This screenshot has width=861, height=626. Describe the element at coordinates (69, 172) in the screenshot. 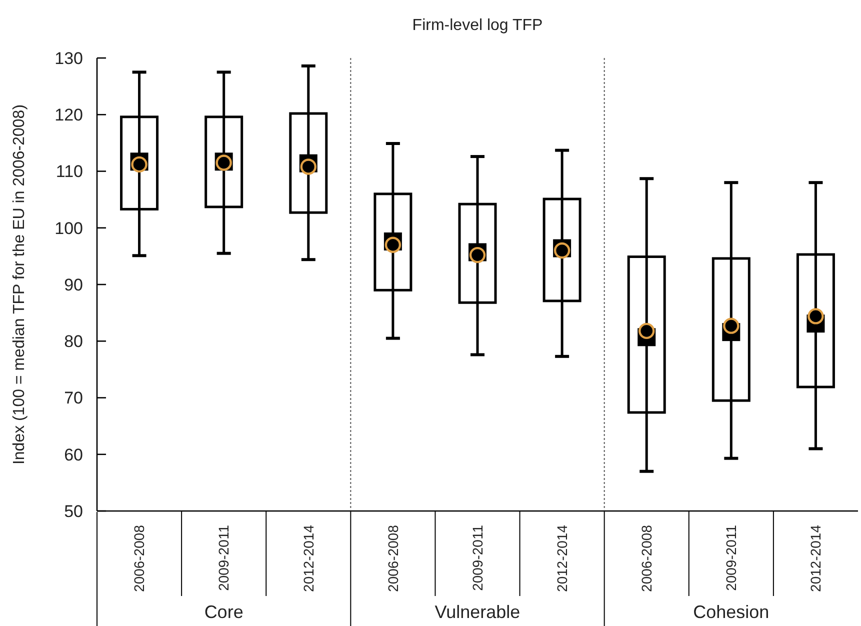

I see `y-tick-label: 110` at that location.